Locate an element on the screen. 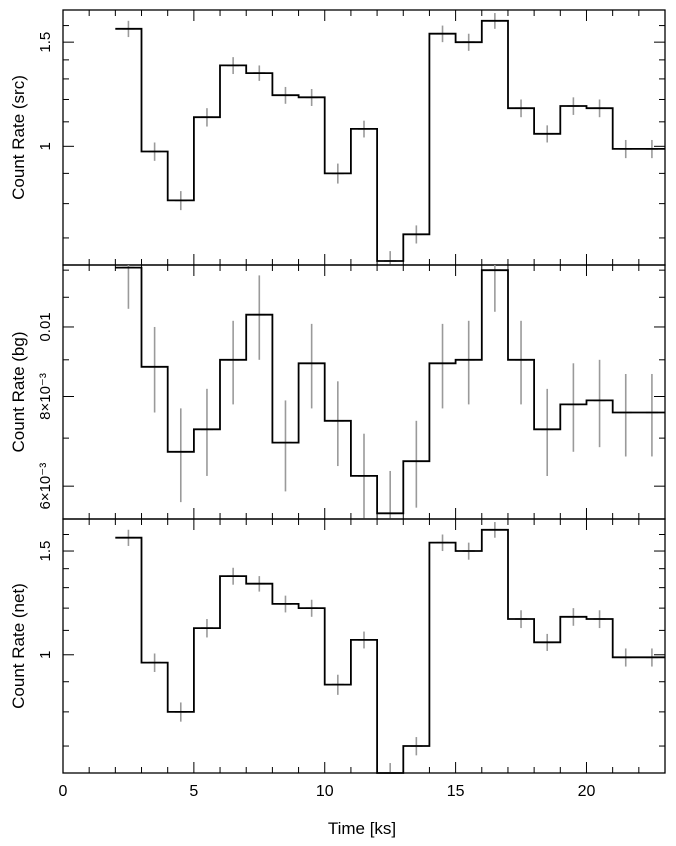  x-tick-label: 15 is located at coordinates (456, 791).